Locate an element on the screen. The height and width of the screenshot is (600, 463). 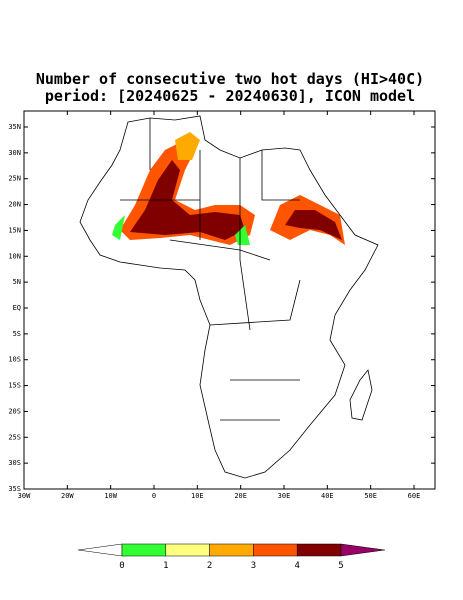
colorbar-label: 1 is located at coordinates (165, 566).